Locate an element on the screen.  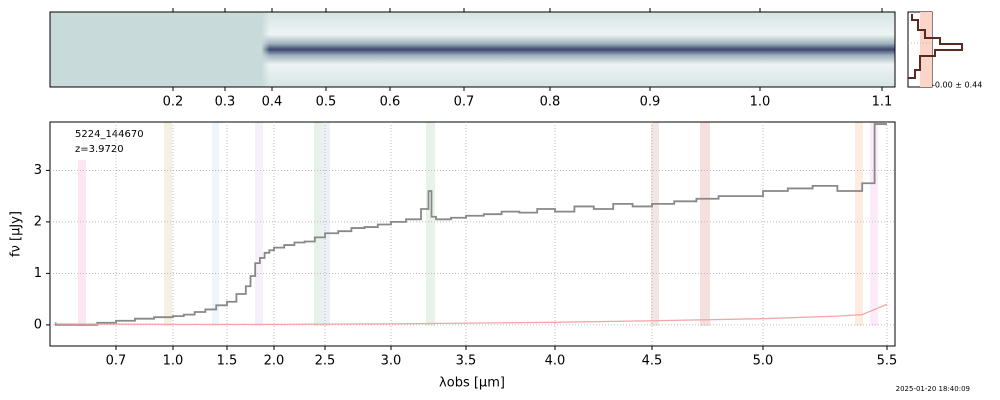
y-tick-label: 1 is located at coordinates (38, 273).